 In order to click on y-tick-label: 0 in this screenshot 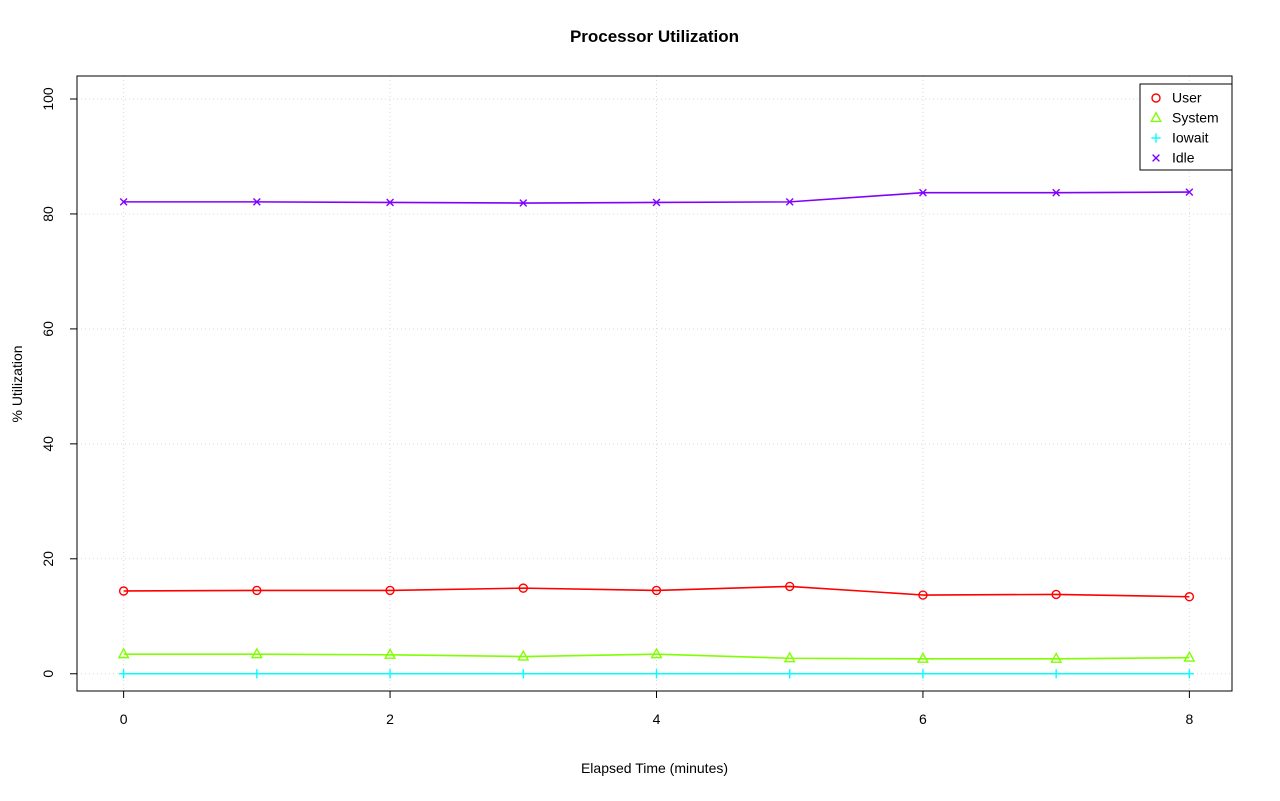, I will do `click(48, 674)`.